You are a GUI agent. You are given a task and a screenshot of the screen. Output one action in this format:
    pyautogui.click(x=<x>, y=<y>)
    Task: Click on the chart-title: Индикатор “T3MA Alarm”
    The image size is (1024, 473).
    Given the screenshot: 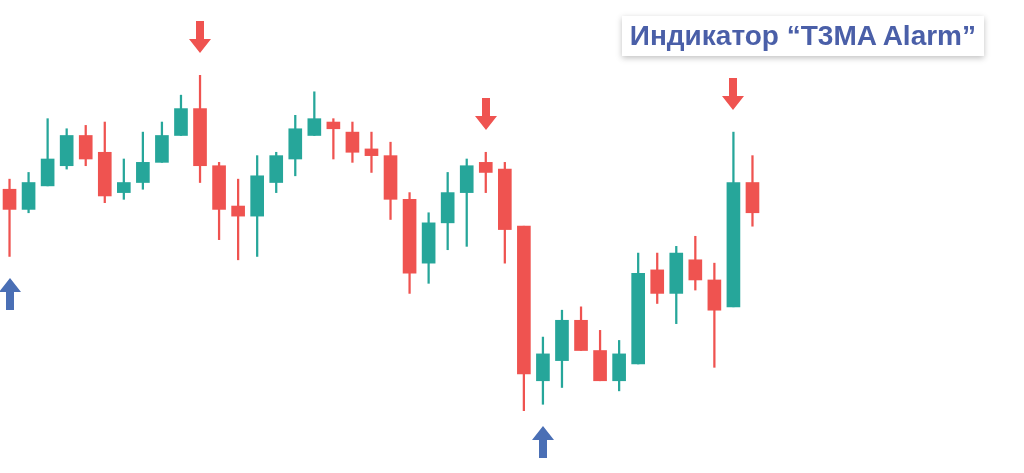 What is the action you would take?
    pyautogui.click(x=802, y=36)
    